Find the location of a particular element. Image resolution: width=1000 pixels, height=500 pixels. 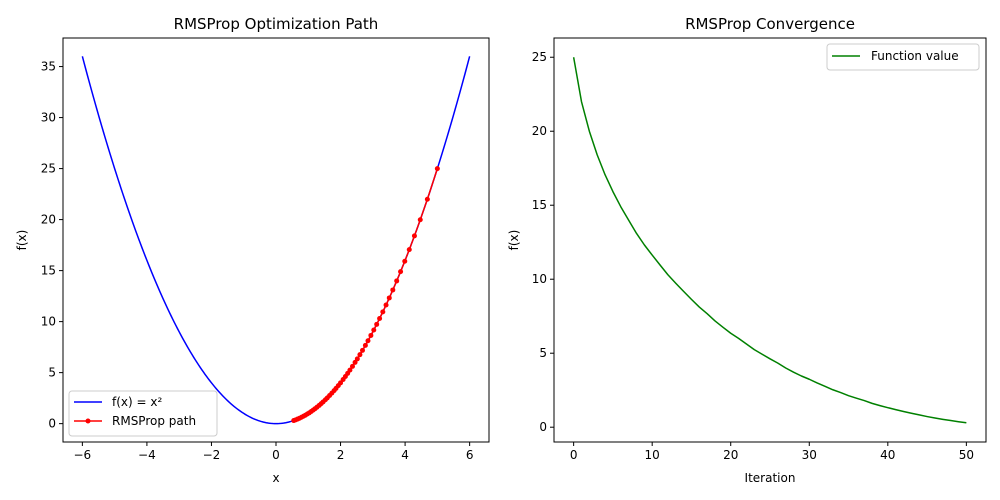

legend: f(x) = x² RMSProp path is located at coordinates (143, 413).